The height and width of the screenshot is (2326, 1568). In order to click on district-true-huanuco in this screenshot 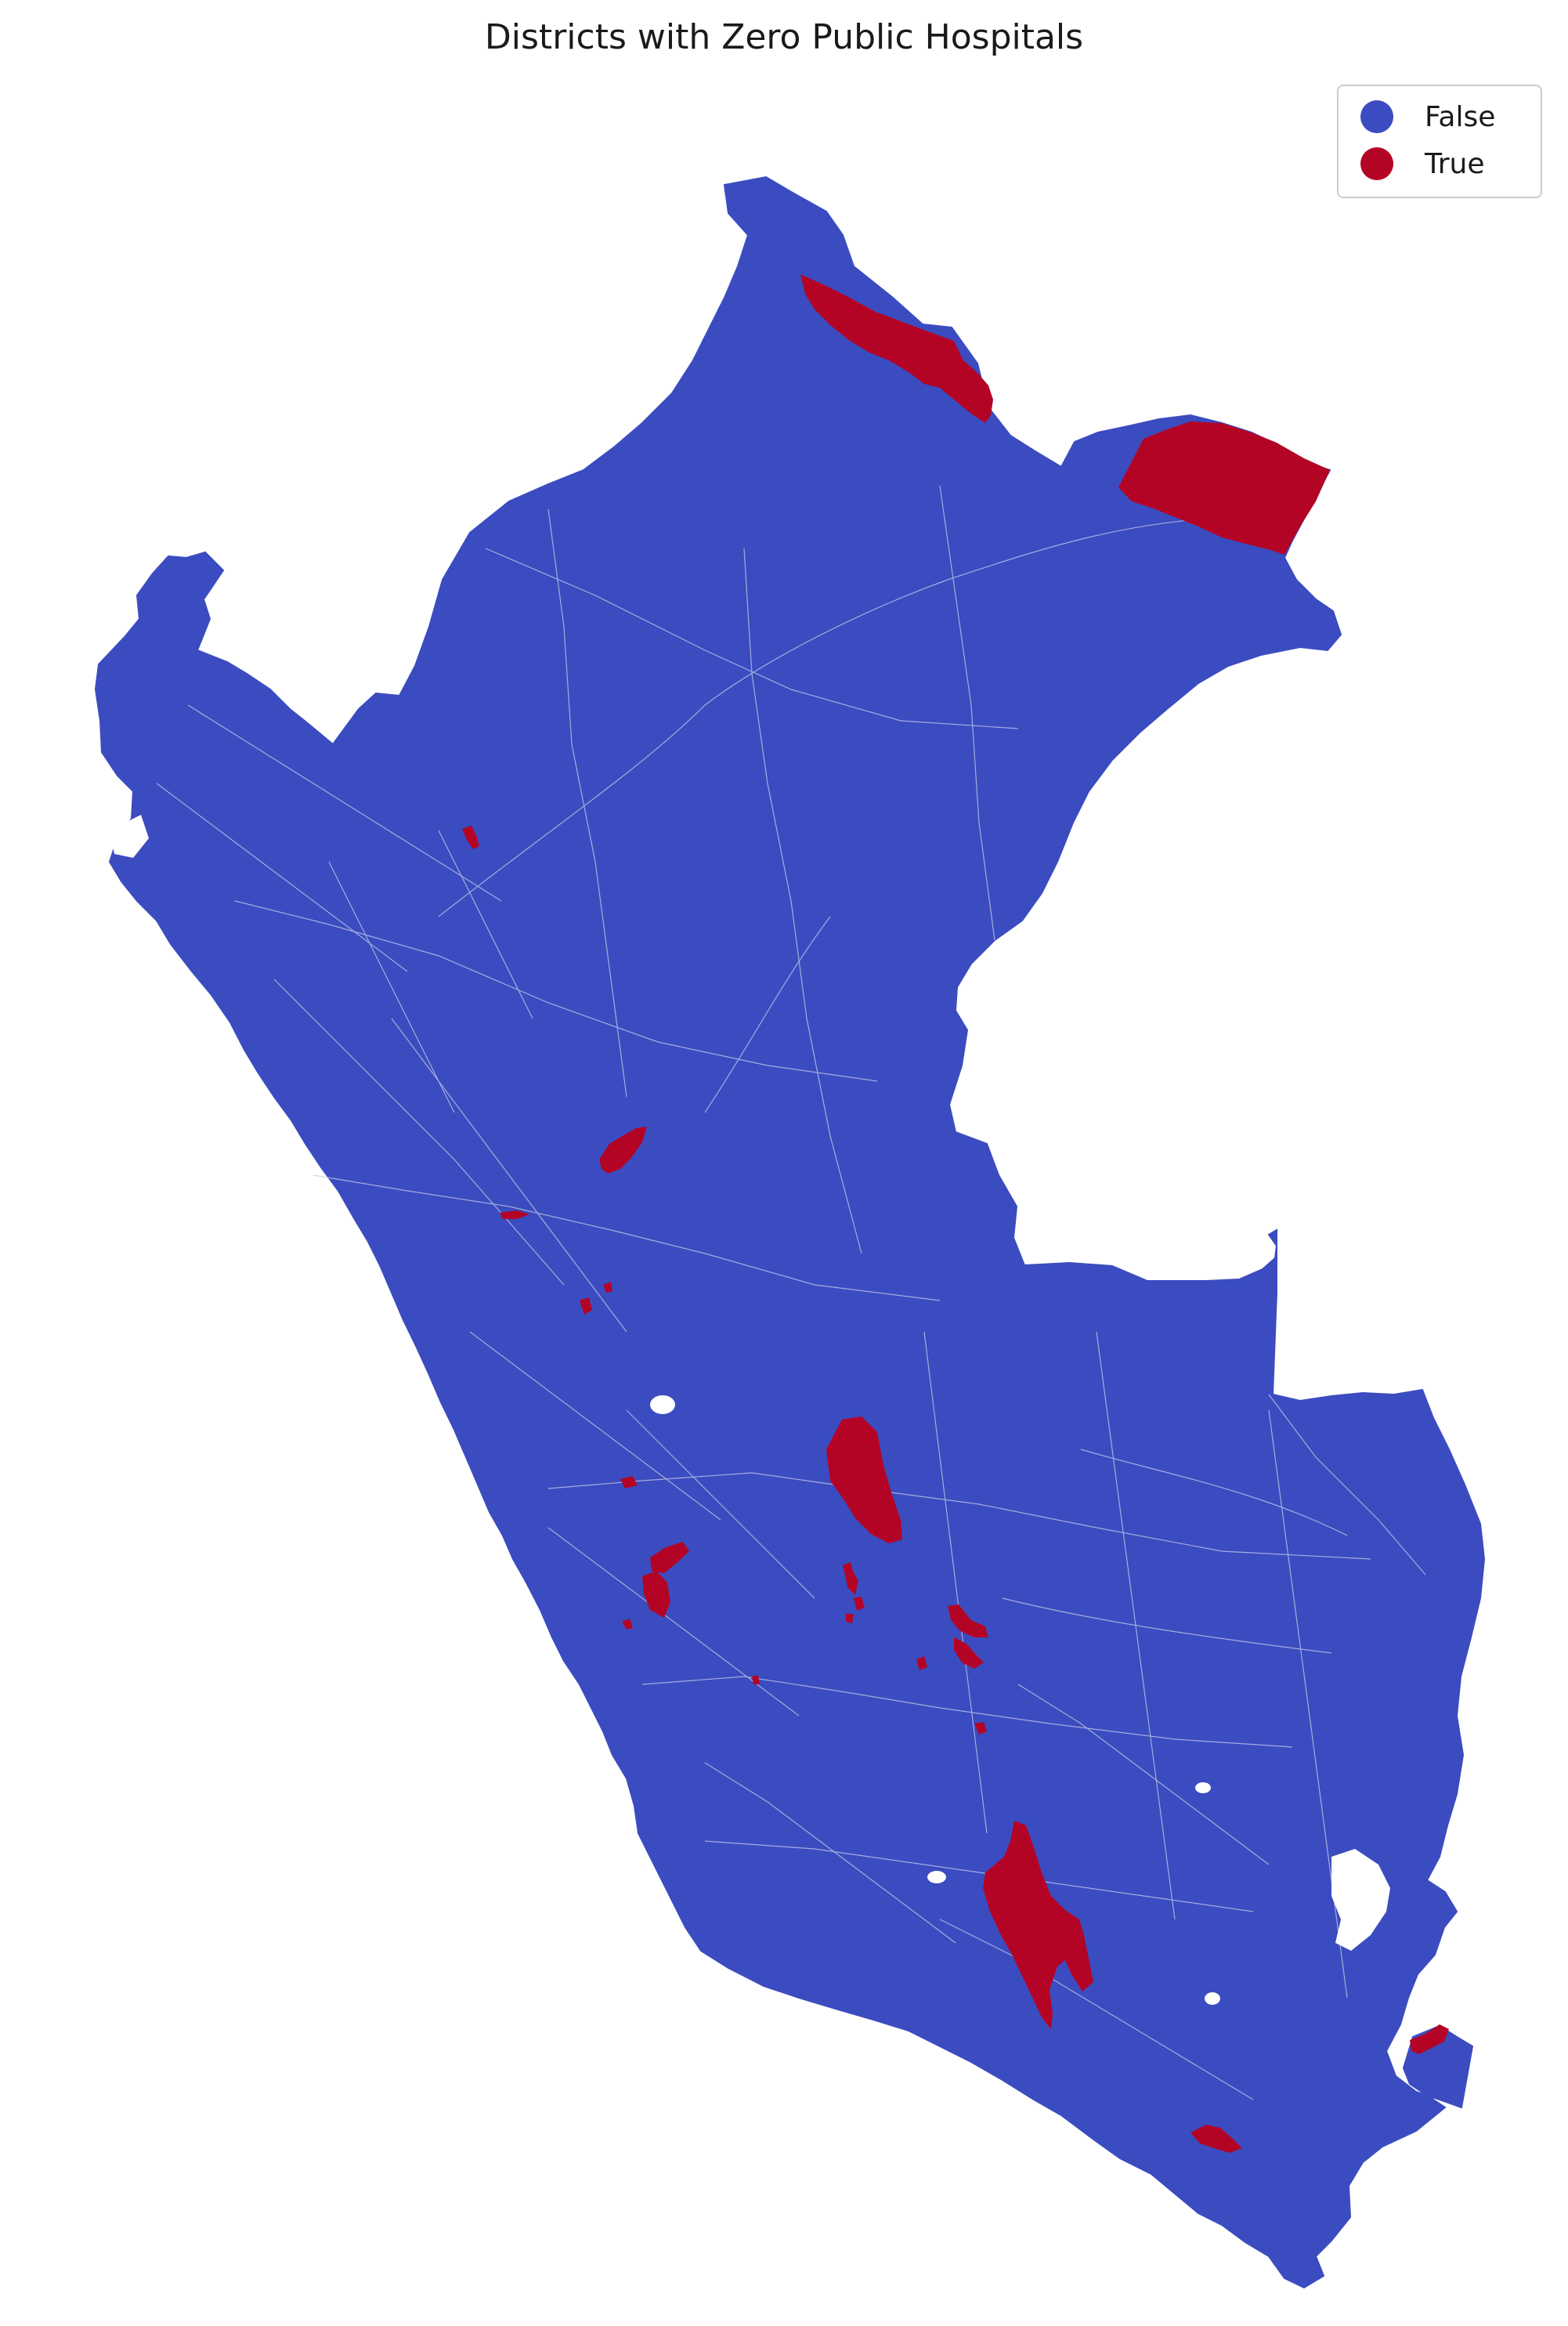, I will do `click(623, 1150)`.